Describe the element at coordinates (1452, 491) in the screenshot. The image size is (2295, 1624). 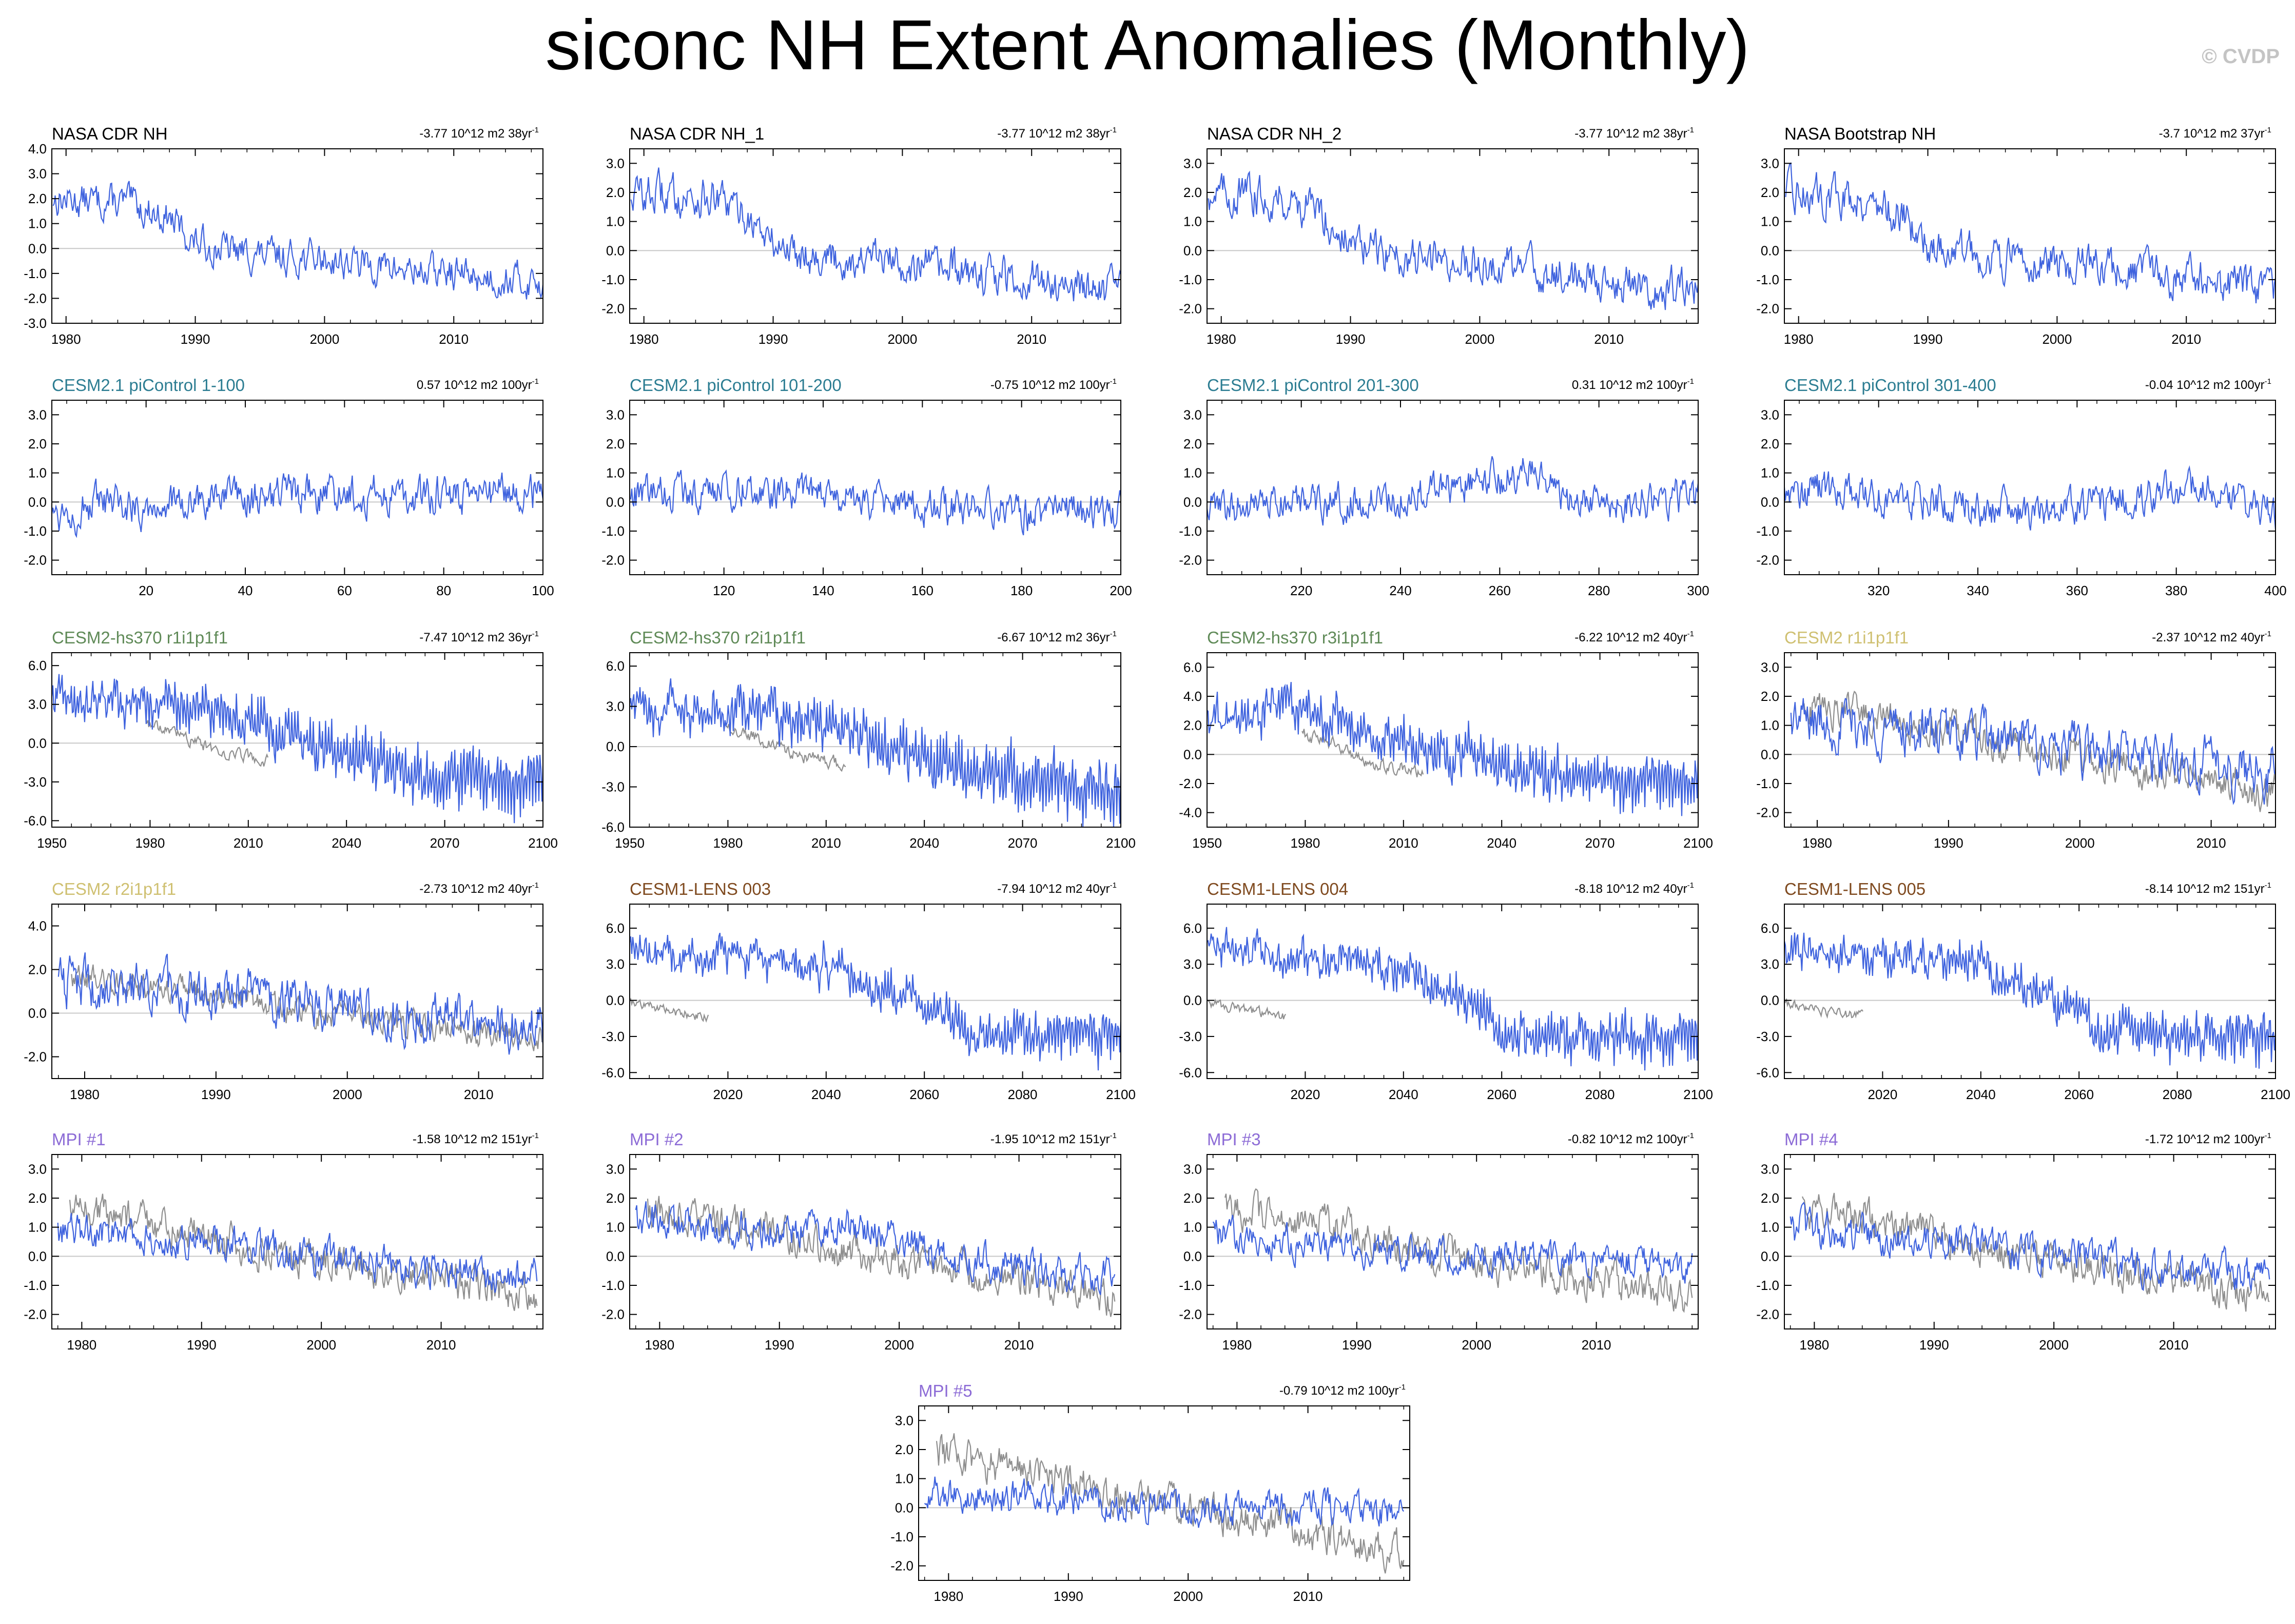
I see `model-series-line` at that location.